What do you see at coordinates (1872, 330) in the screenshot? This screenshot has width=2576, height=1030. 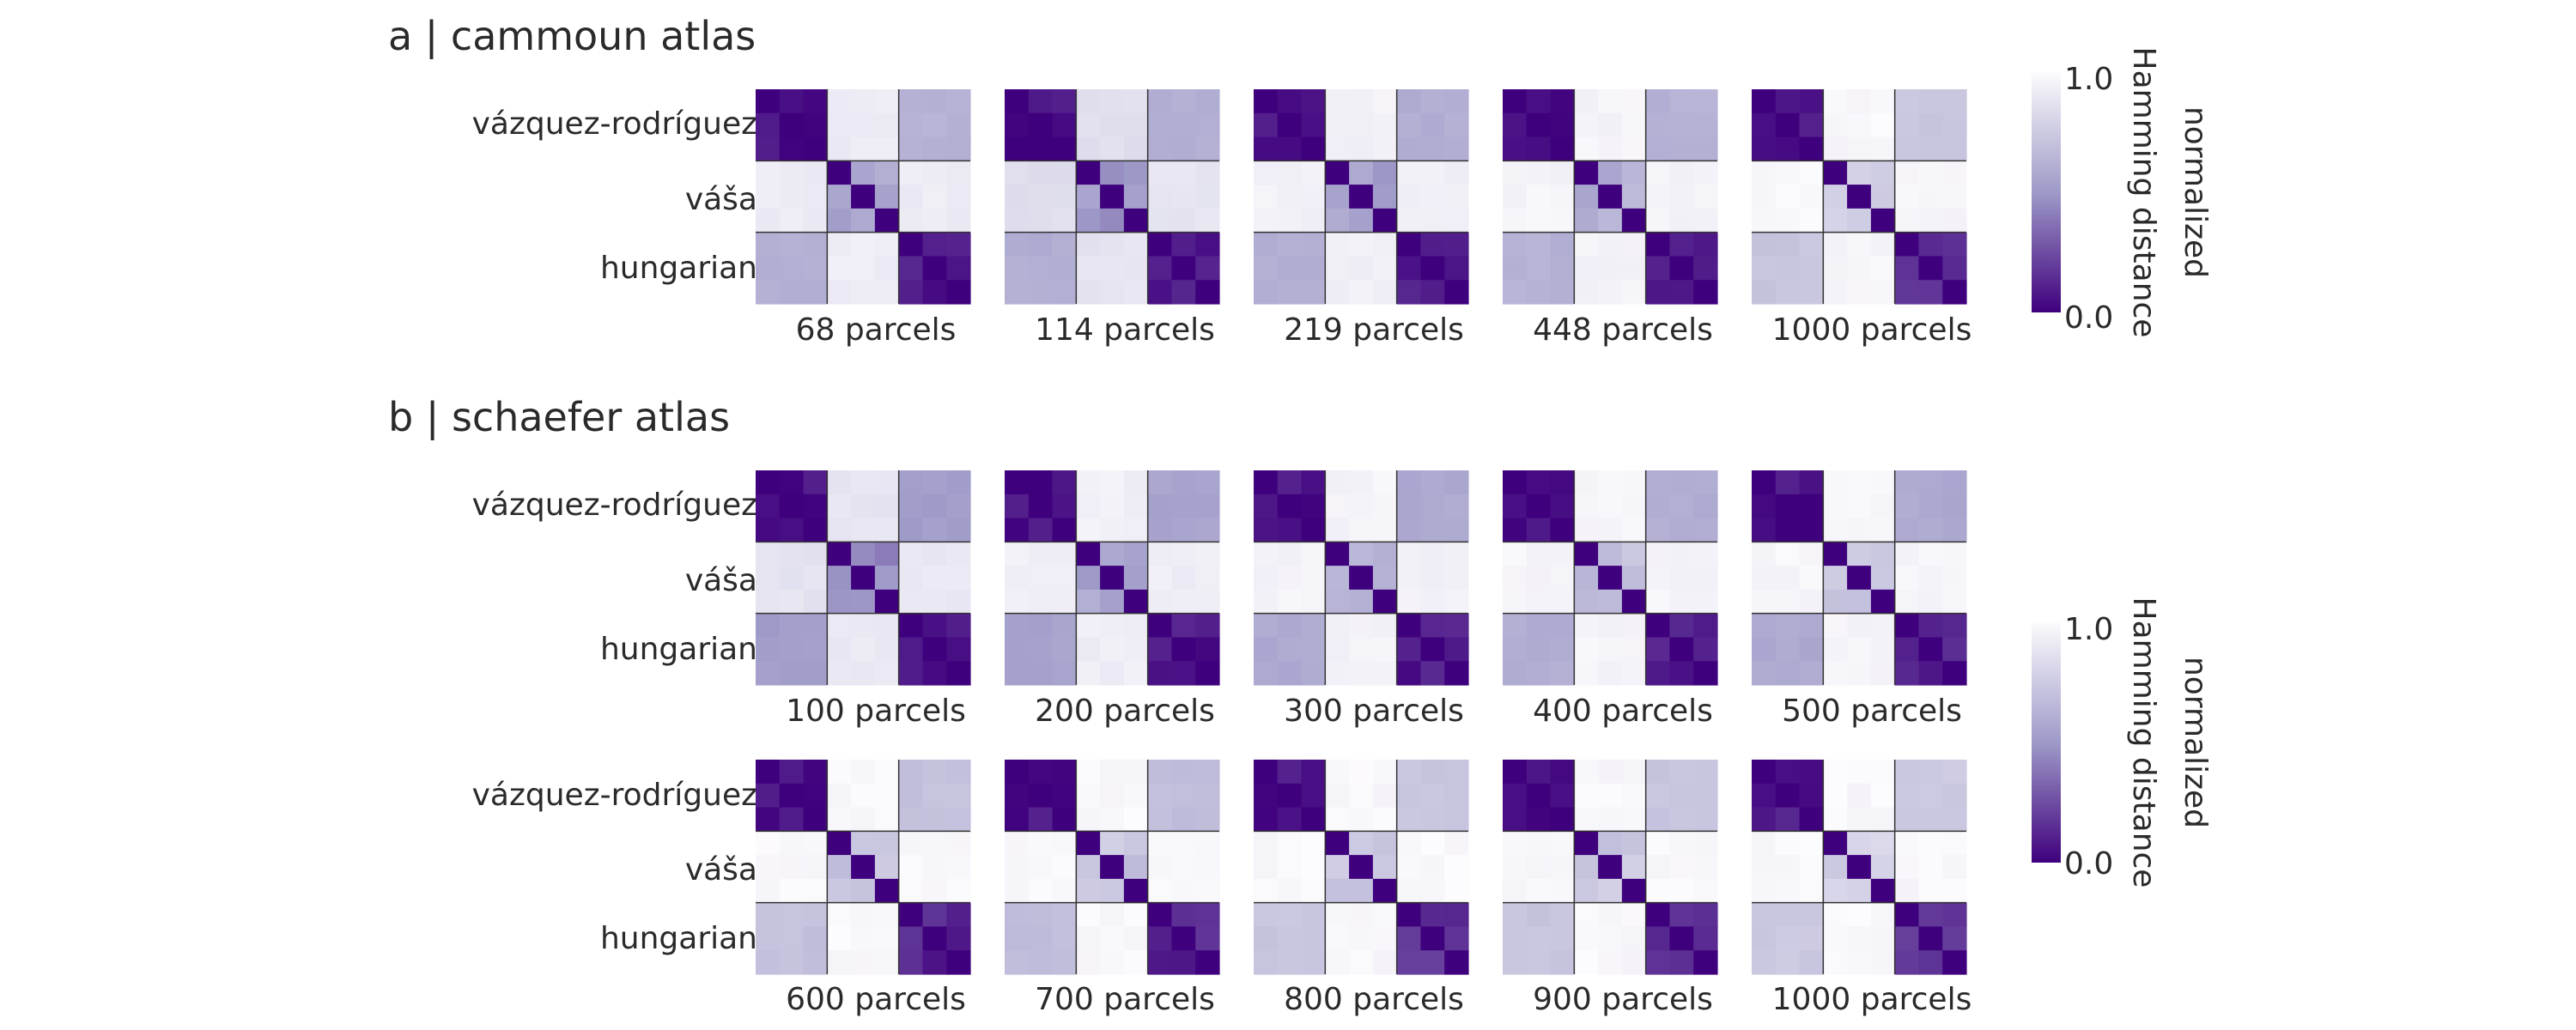 I see `parcel-label: 1000 parcels` at bounding box center [1872, 330].